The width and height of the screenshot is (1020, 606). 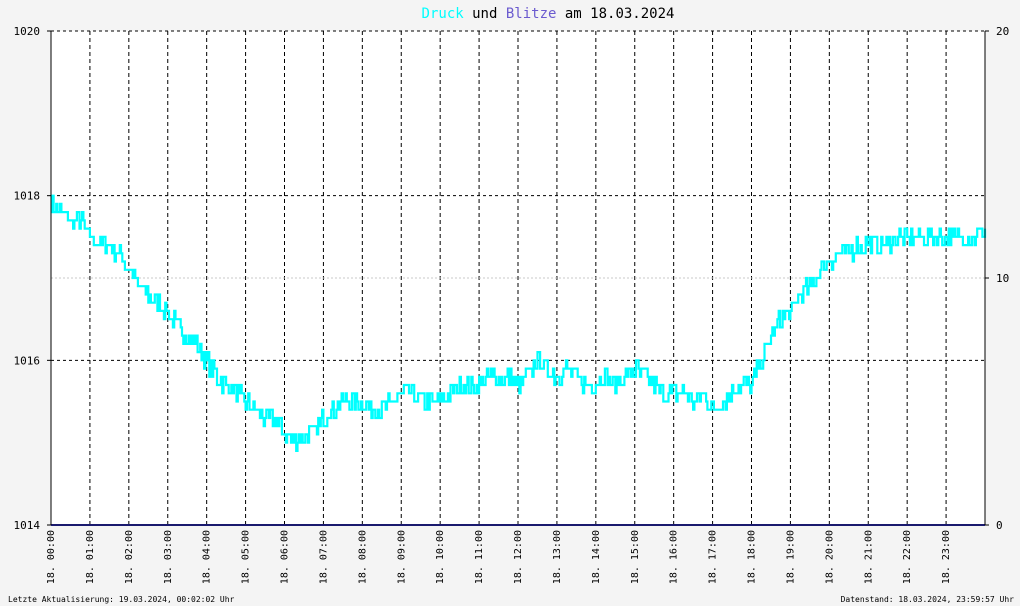 I want to click on x-tick-label: 18. 12:00, so click(x=518, y=557).